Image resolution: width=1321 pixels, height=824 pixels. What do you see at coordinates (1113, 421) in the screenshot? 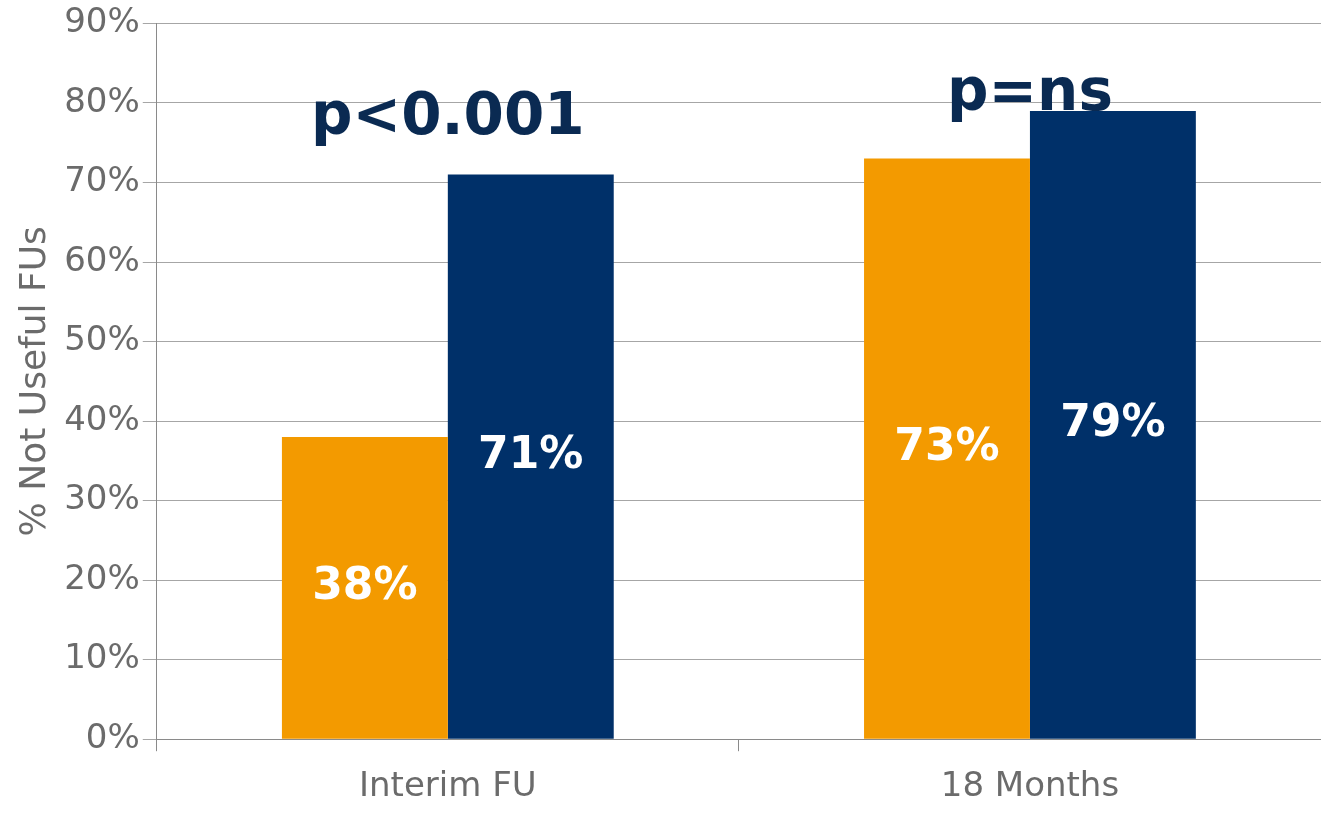
I see `data-label: 79%` at bounding box center [1113, 421].